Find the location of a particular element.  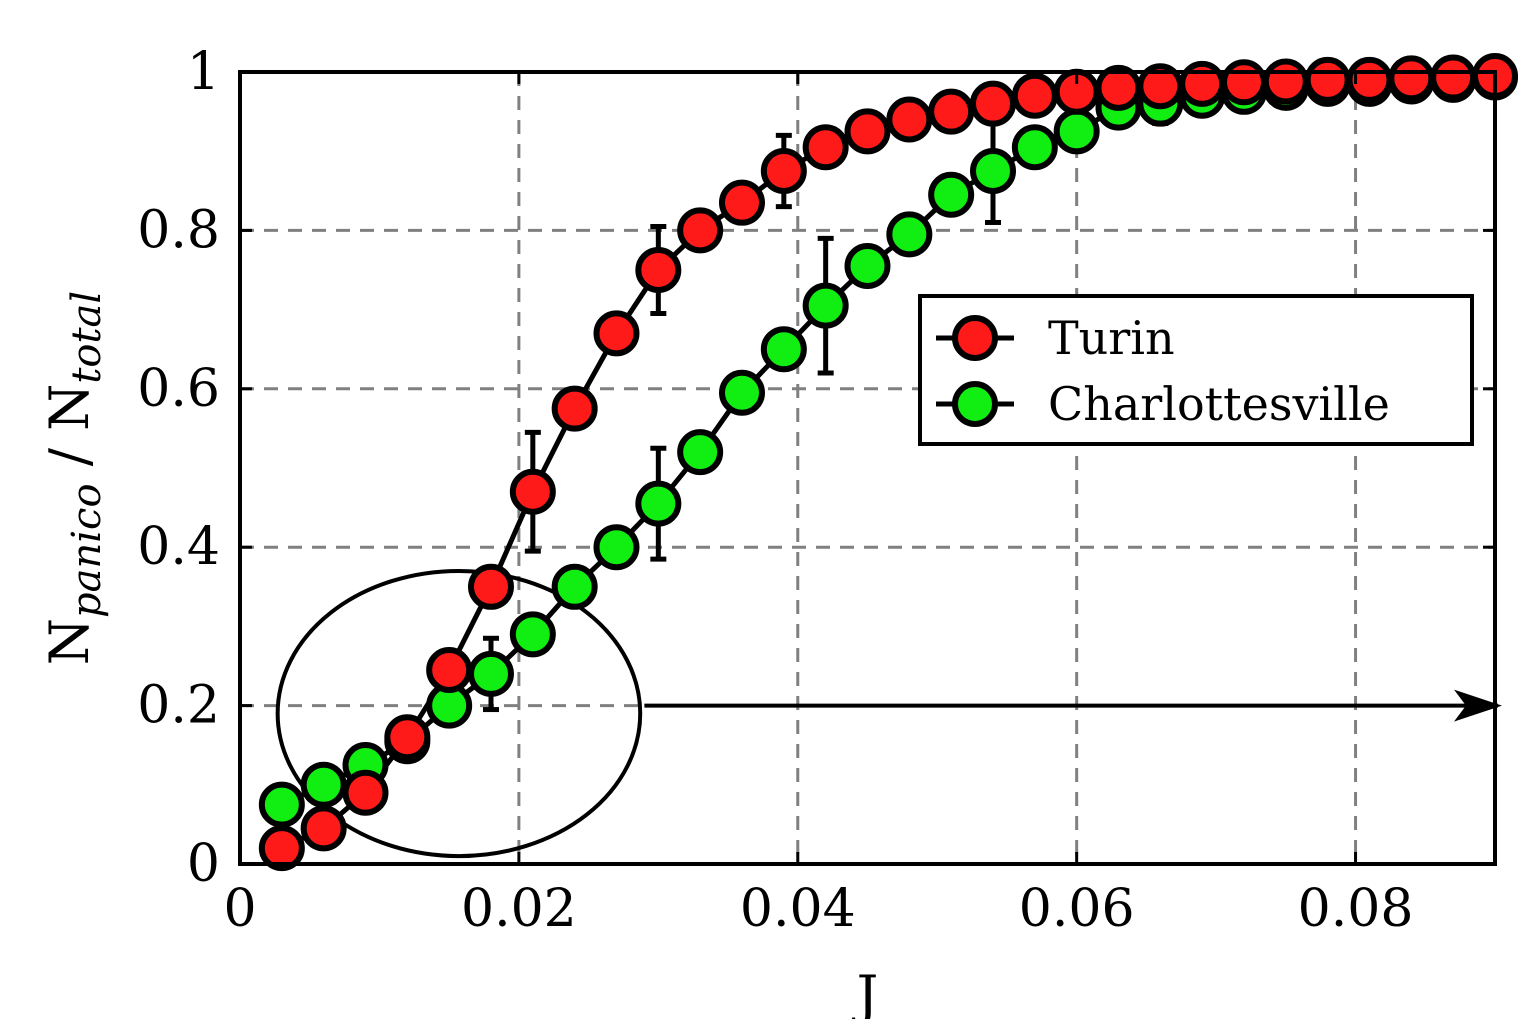

legend: Turin Charlottesville is located at coordinates (1196, 370).